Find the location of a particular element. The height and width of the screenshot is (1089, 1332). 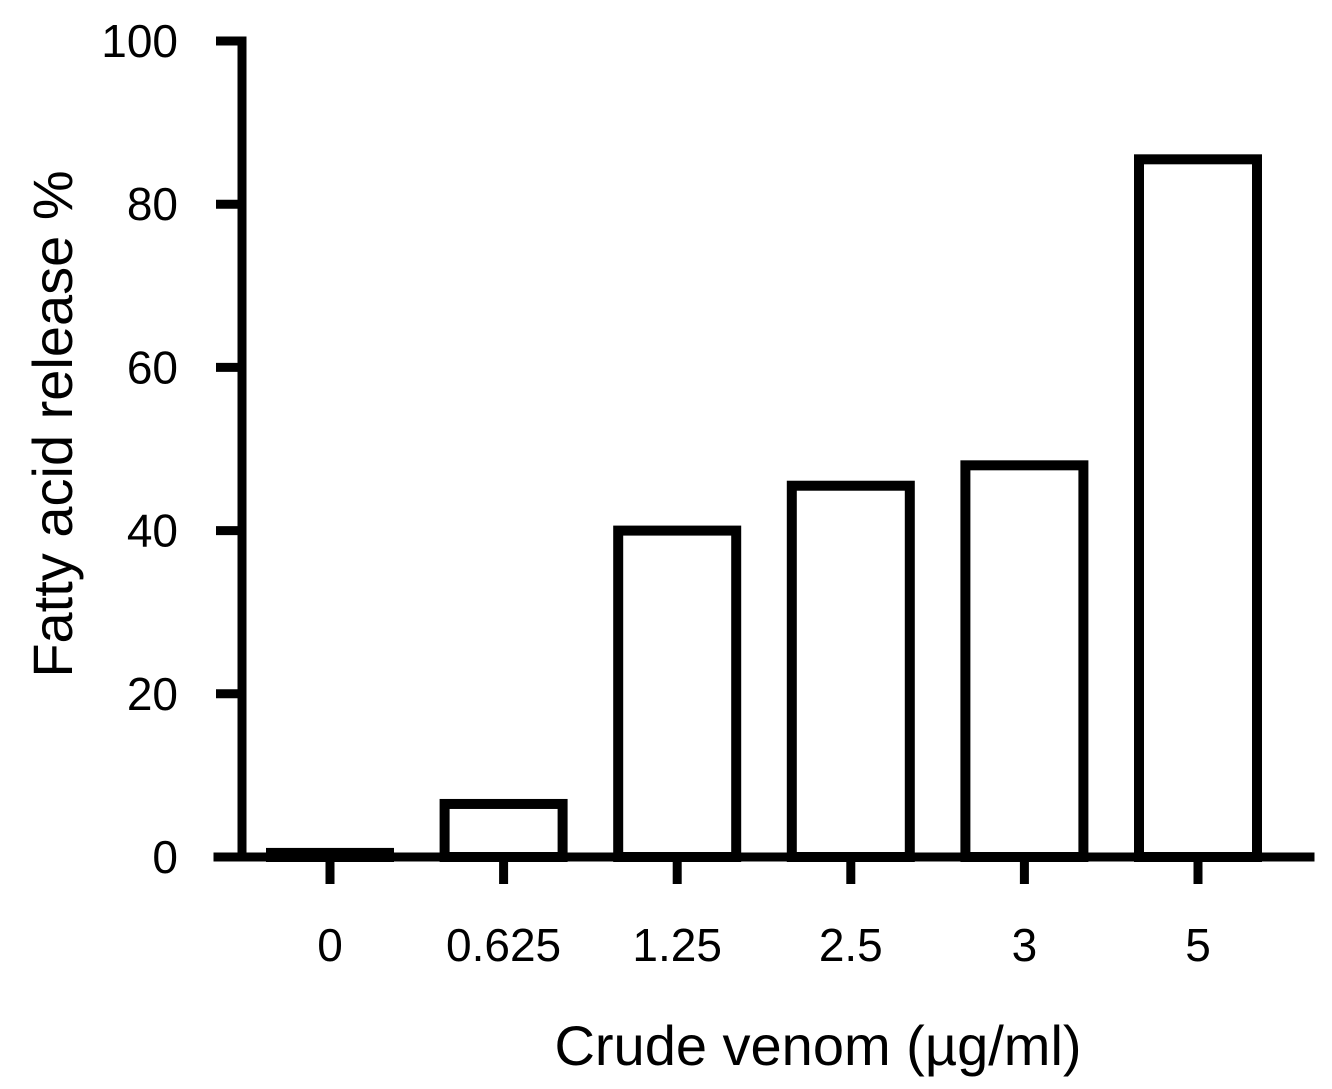

y-tick-label: 60 is located at coordinates (152, 367).